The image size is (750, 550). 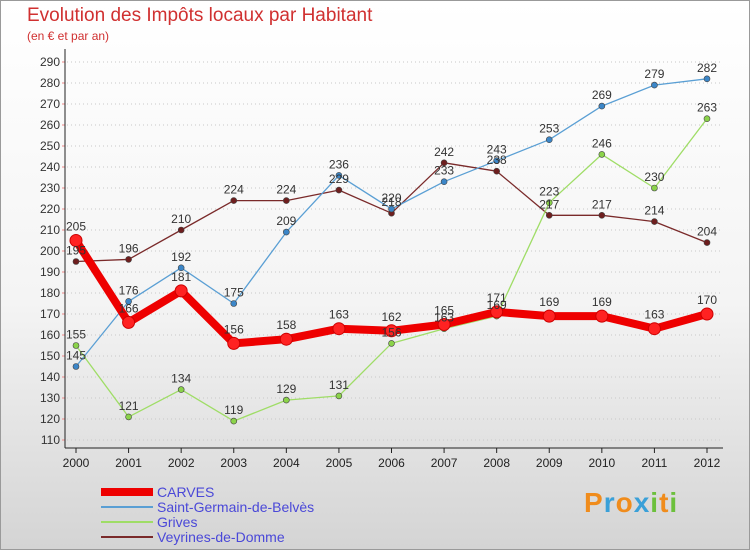 What do you see at coordinates (444, 318) in the screenshot?
I see `data-label-grives-2007: 163` at bounding box center [444, 318].